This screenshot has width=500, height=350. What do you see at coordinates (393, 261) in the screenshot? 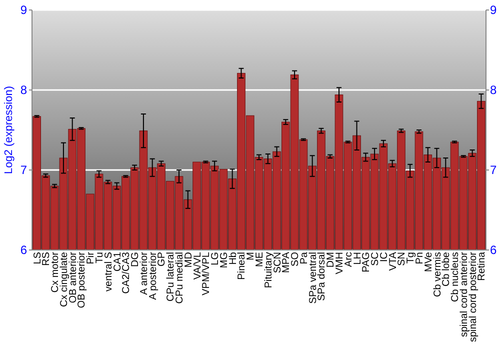
I see `x-tick-label: VTA` at bounding box center [393, 261].